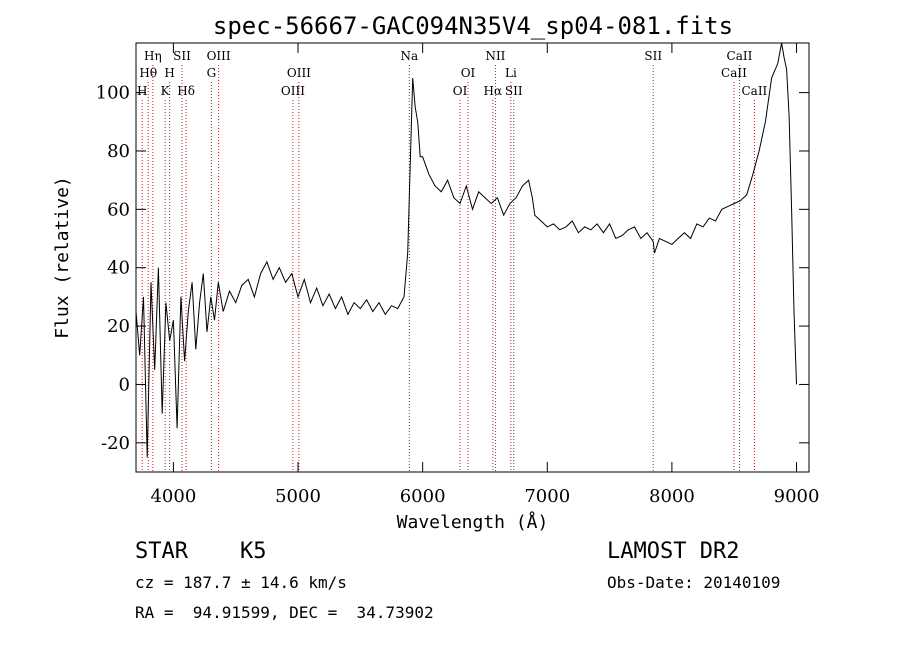 Image resolution: width=900 pixels, height=649 pixels. I want to click on line-marker-label: Na, so click(409, 56).